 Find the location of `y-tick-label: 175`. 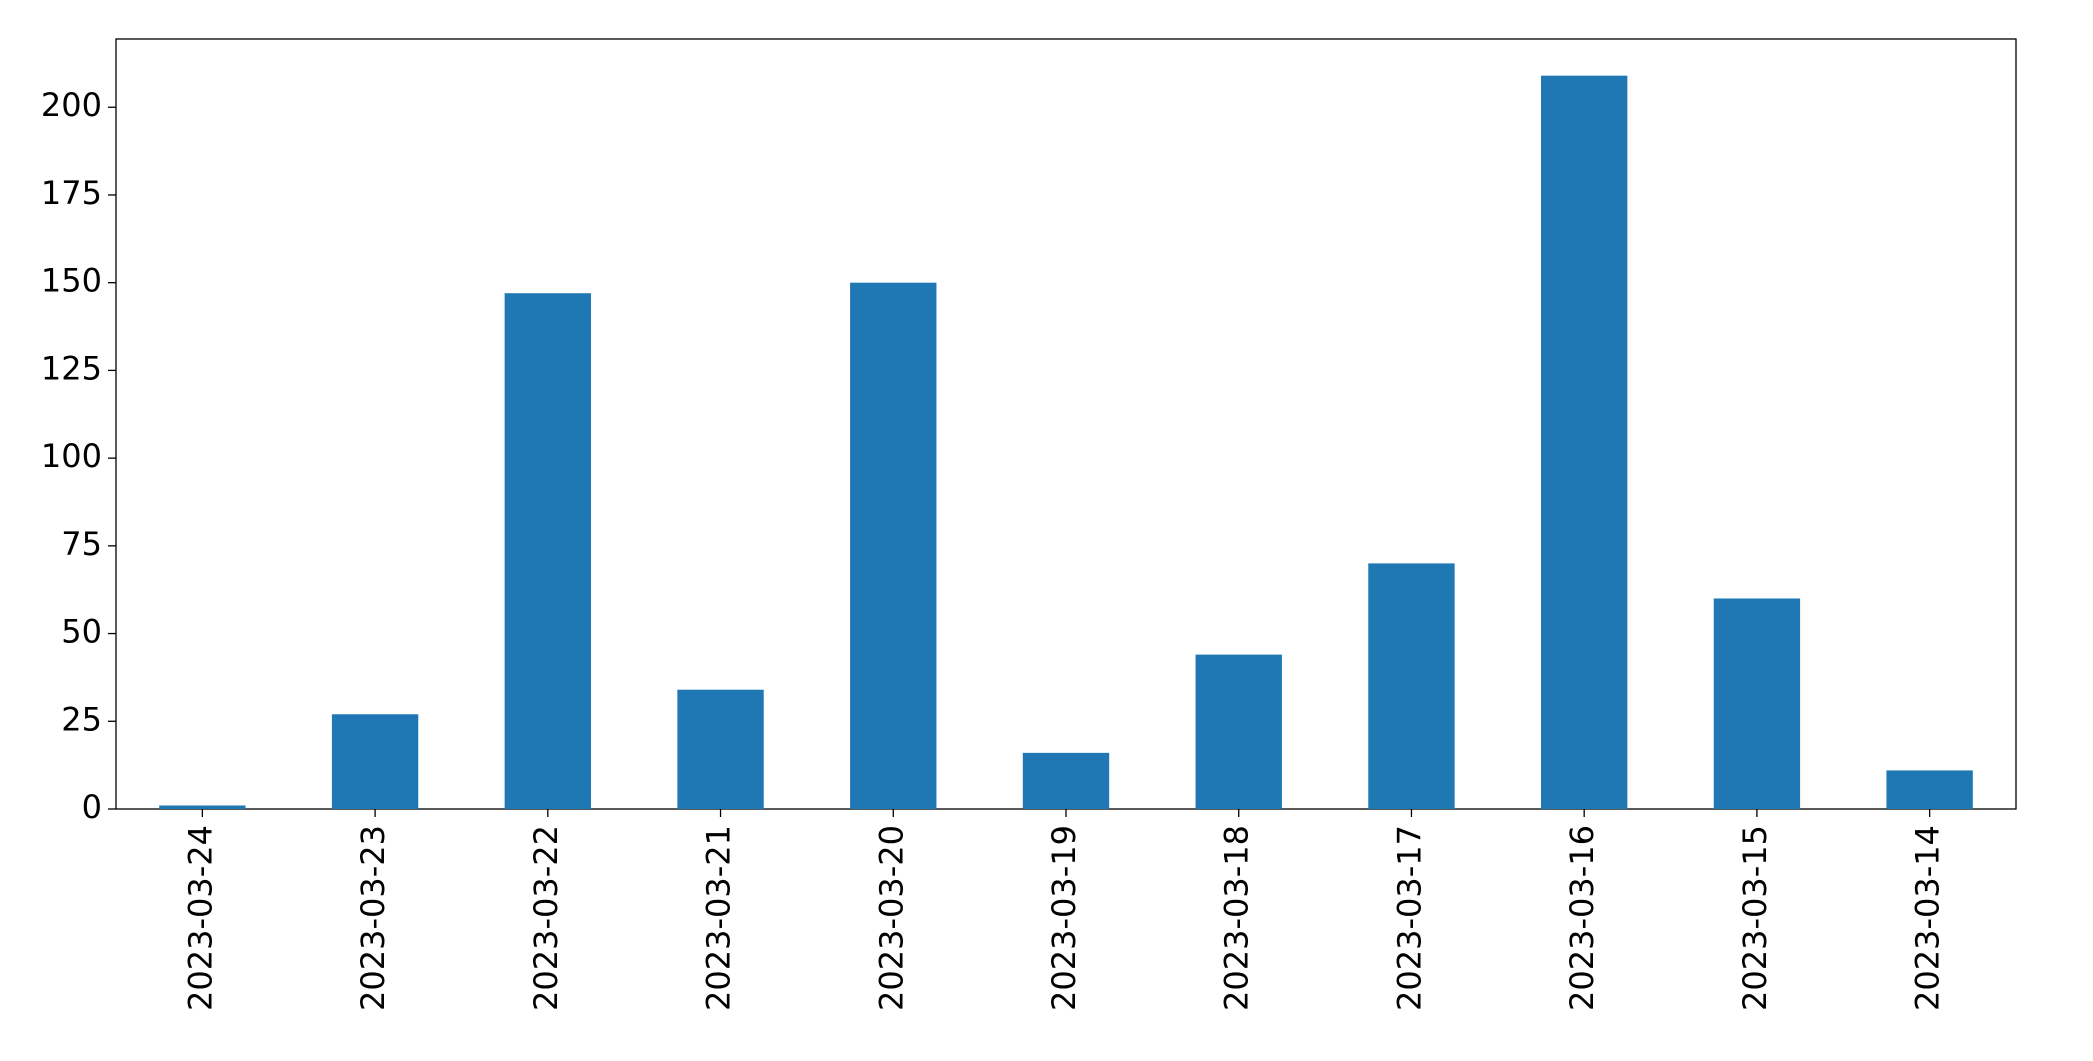

y-tick-label: 175 is located at coordinates (71, 193).